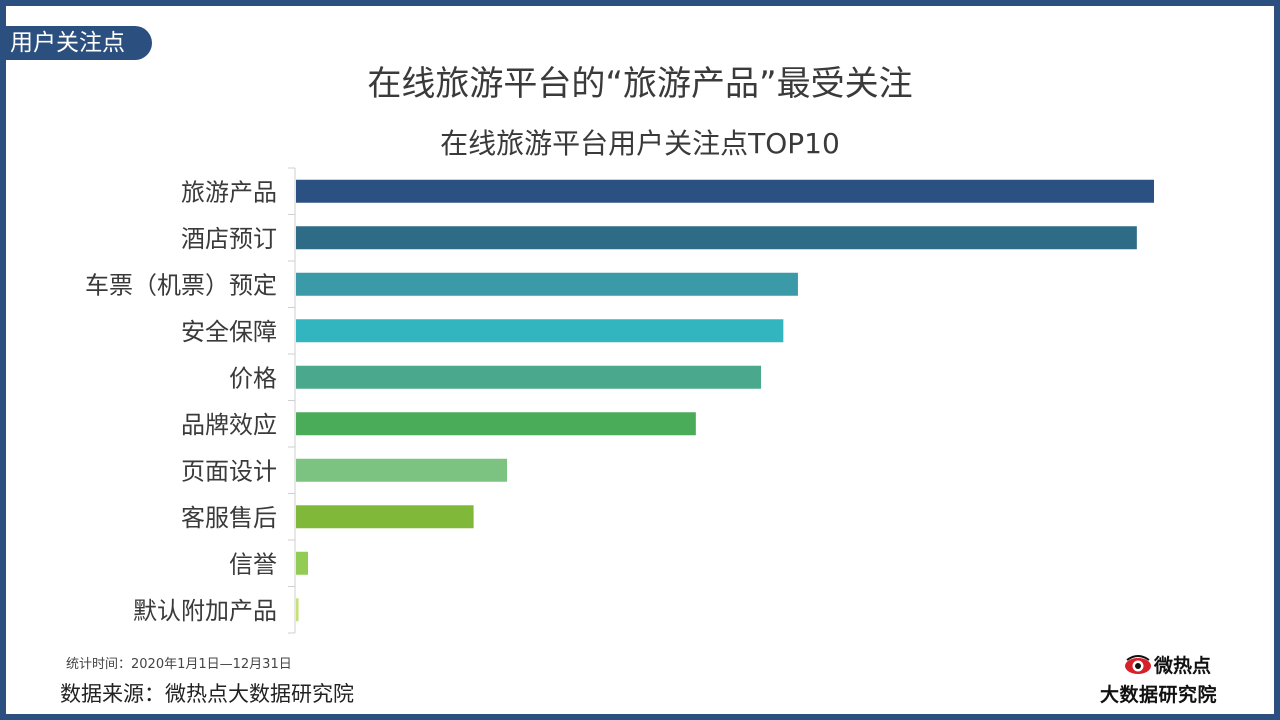 The image size is (1280, 720). Describe the element at coordinates (1183, 666) in the screenshot. I see `logo-name: 微热点` at that location.